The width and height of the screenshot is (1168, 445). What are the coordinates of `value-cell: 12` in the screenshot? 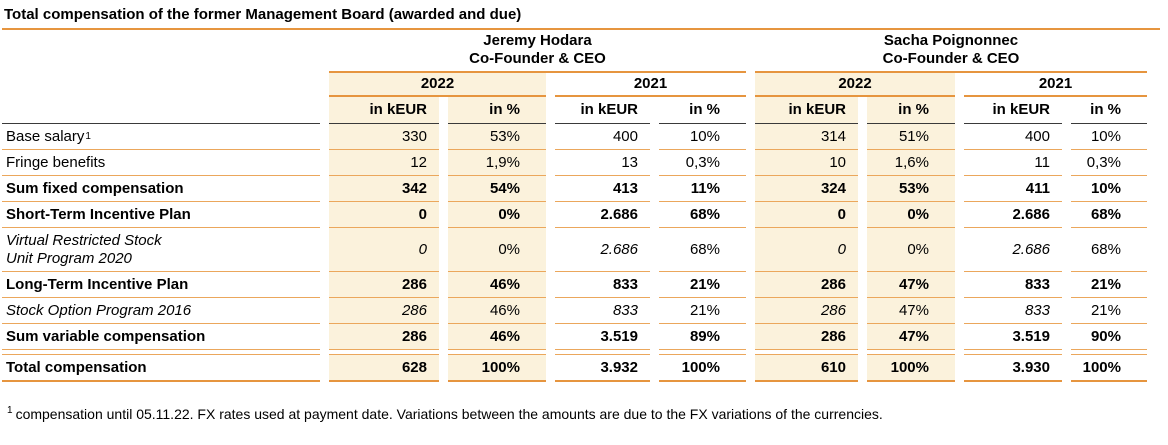 It's located at (384, 163).